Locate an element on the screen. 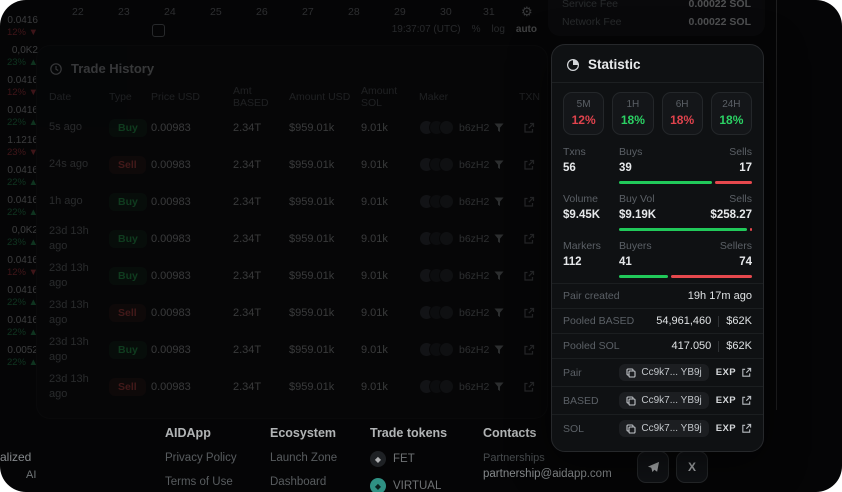 This screenshot has width=842, height=492. network-fee-value: 0.00022 SOL is located at coordinates (719, 22).